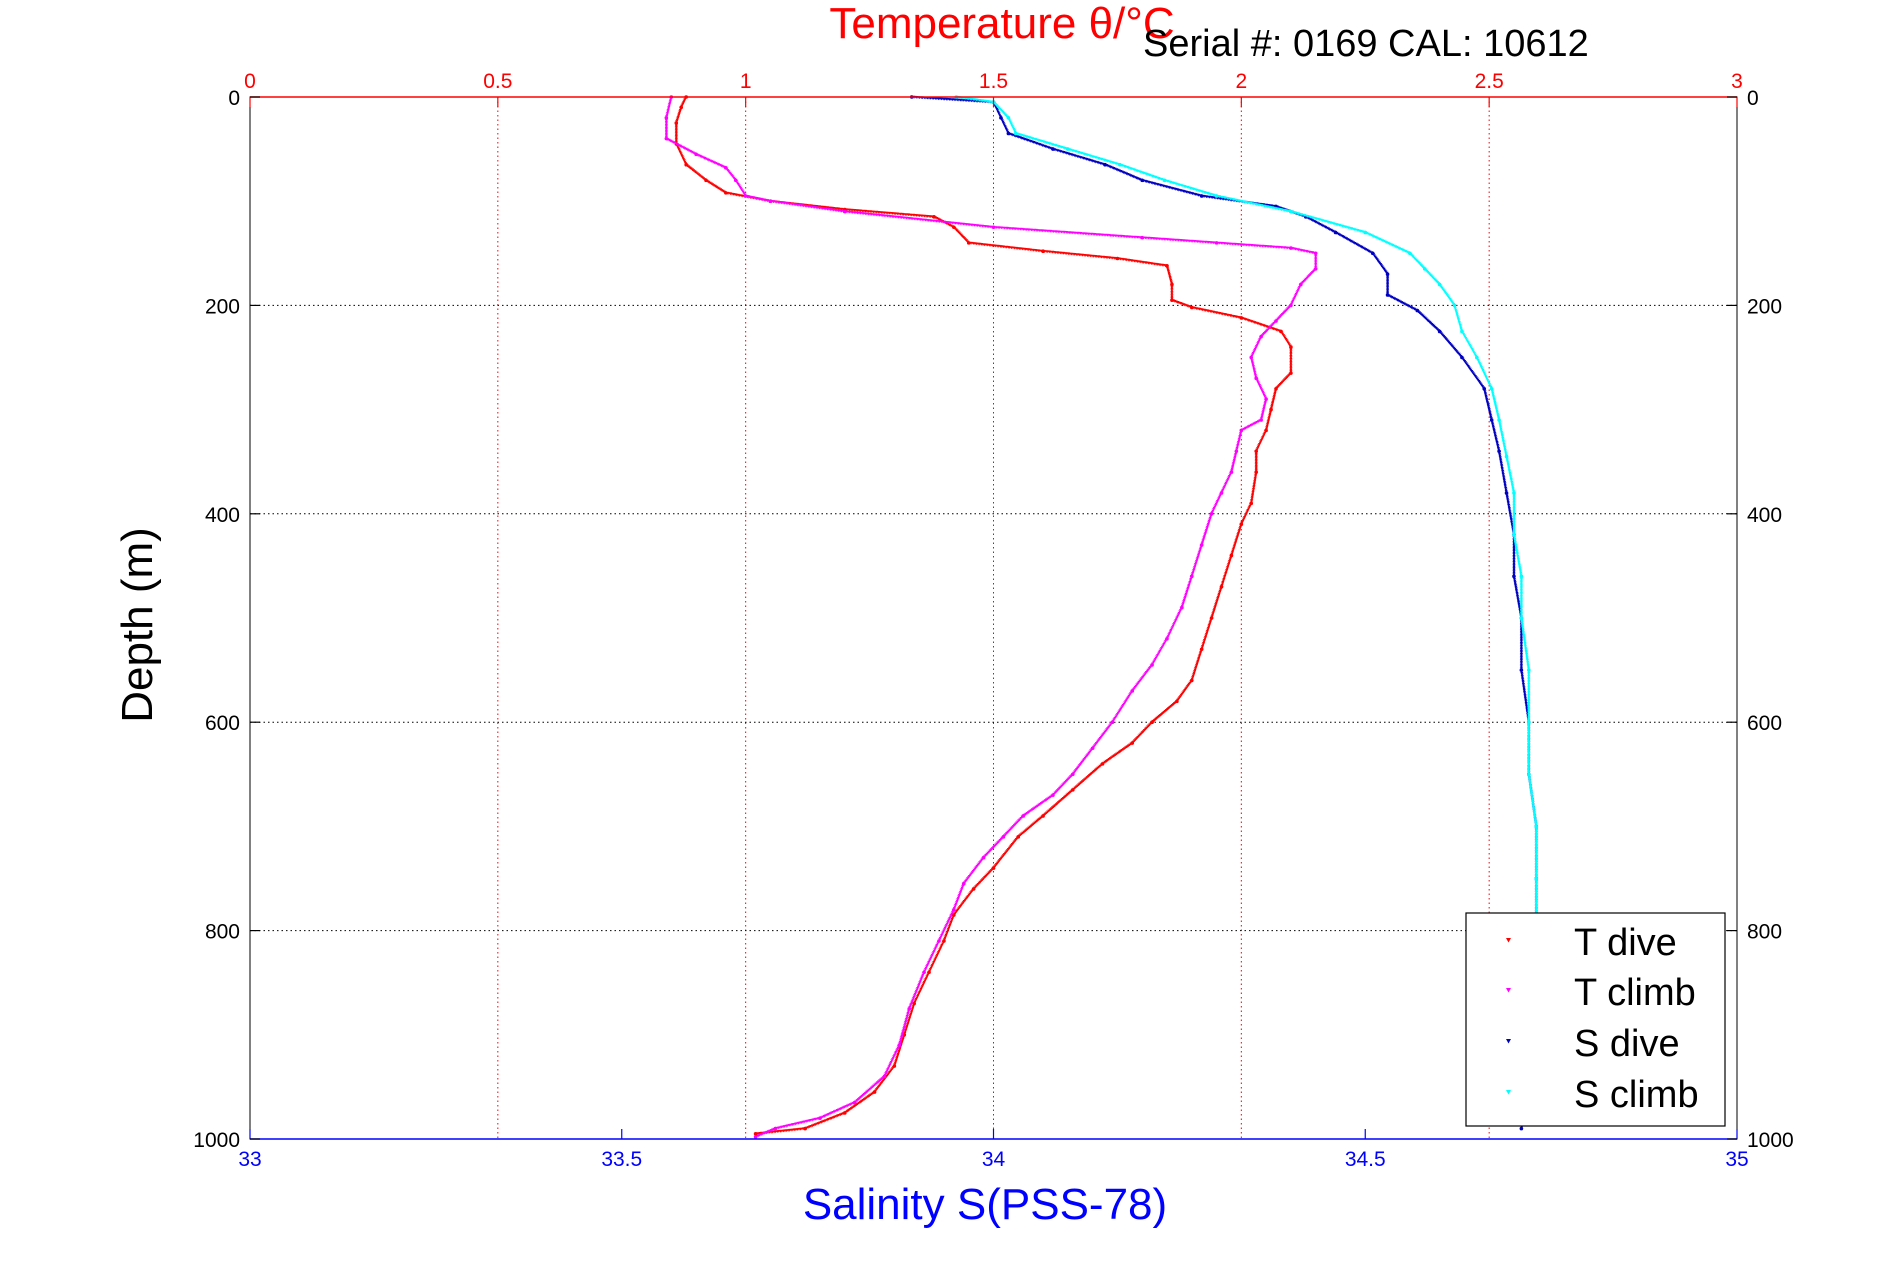 Image resolution: width=1891 pixels, height=1262 pixels. What do you see at coordinates (1764, 932) in the screenshot?
I see `depth-tick-label-right: 800` at bounding box center [1764, 932].